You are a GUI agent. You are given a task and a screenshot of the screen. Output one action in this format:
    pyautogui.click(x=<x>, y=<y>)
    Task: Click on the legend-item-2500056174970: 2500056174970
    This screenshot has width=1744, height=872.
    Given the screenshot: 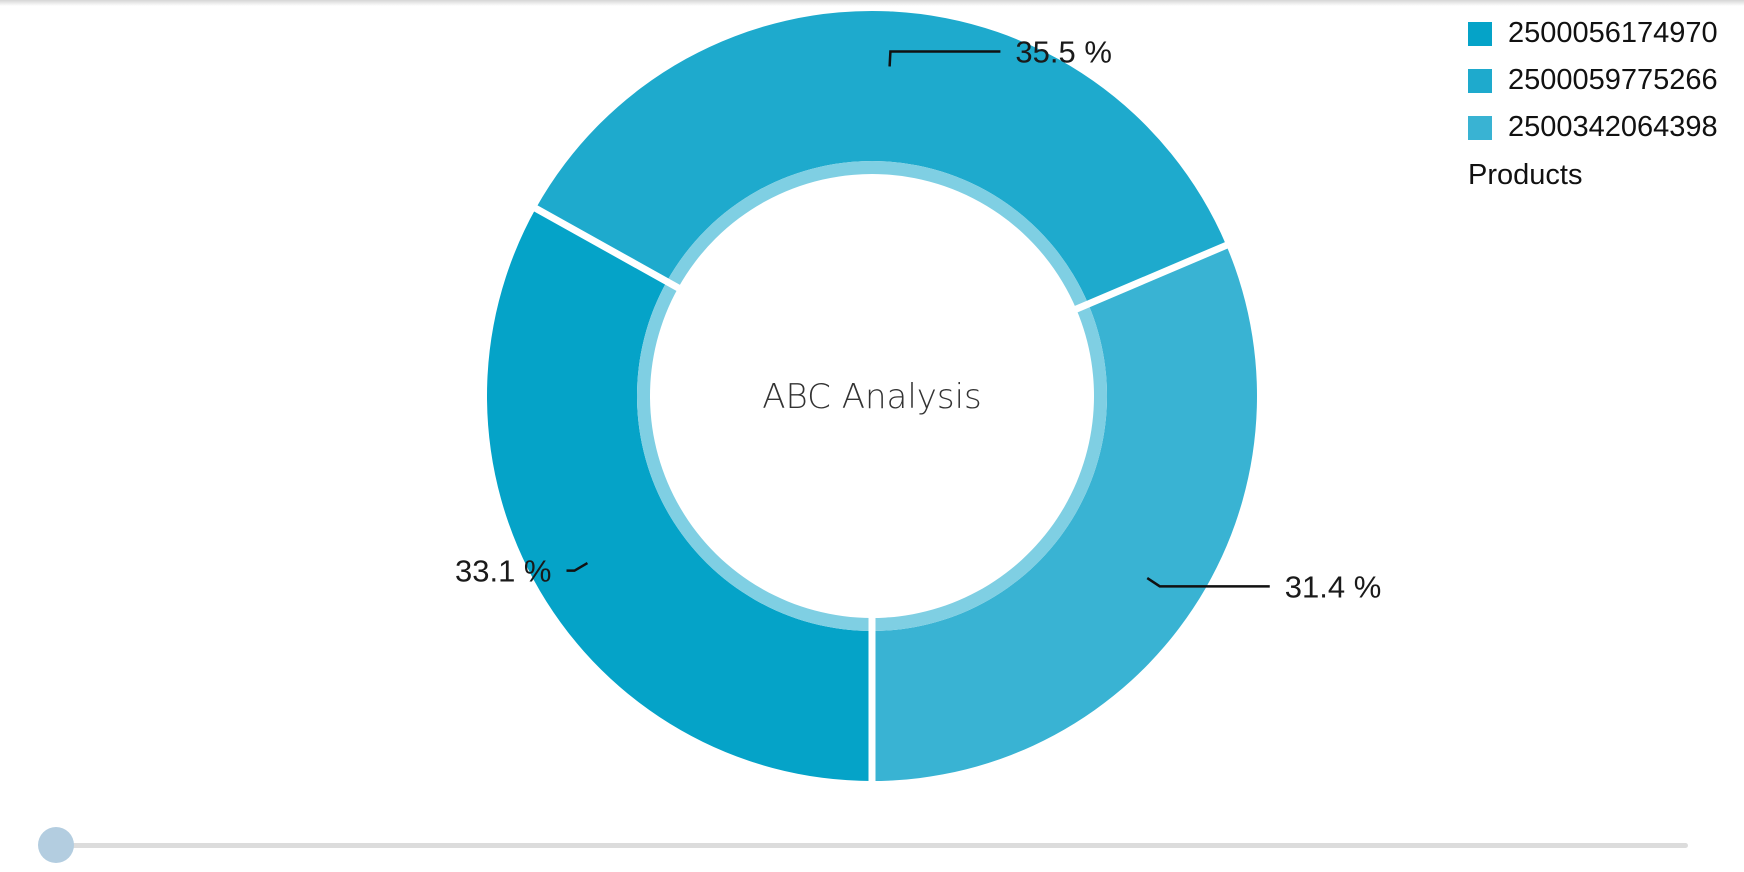 What is the action you would take?
    pyautogui.click(x=1603, y=33)
    